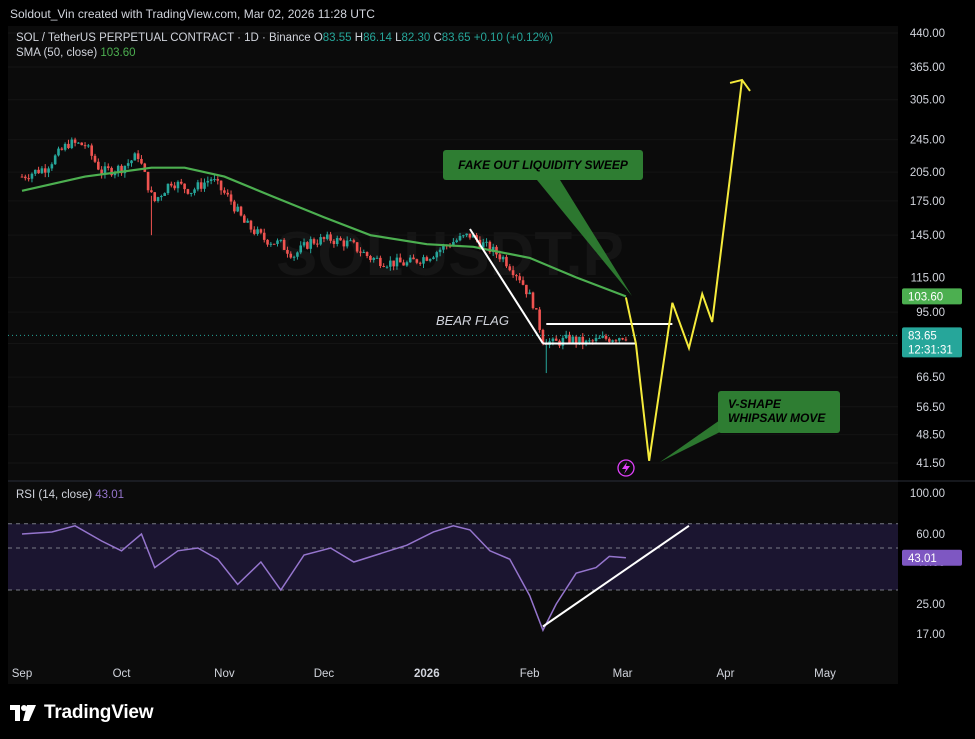 This screenshot has width=975, height=739. What do you see at coordinates (930, 436) in the screenshot?
I see `price-tick-label: 48.50` at bounding box center [930, 436].